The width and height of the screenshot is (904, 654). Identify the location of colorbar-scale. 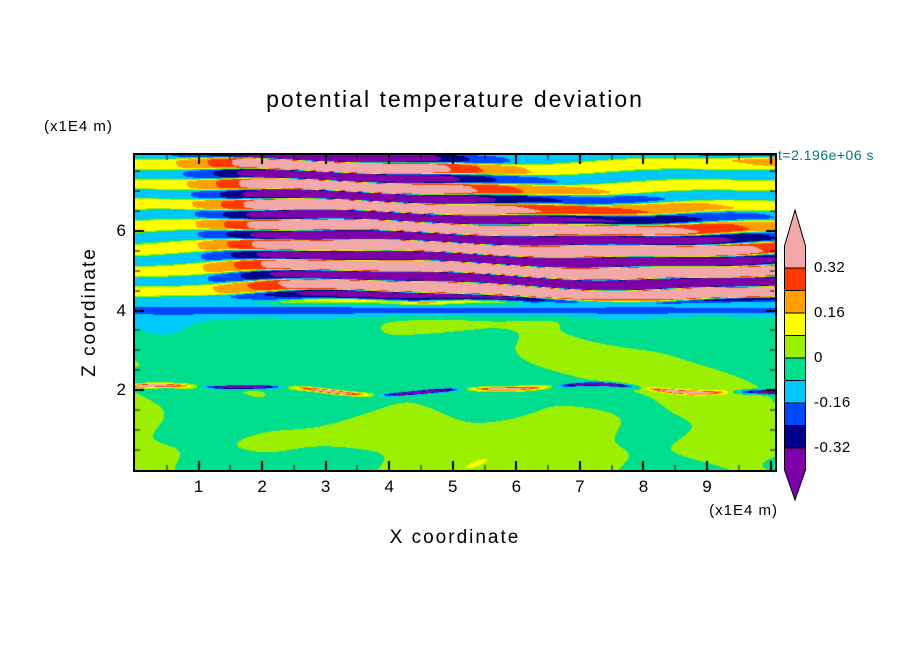
(795, 355).